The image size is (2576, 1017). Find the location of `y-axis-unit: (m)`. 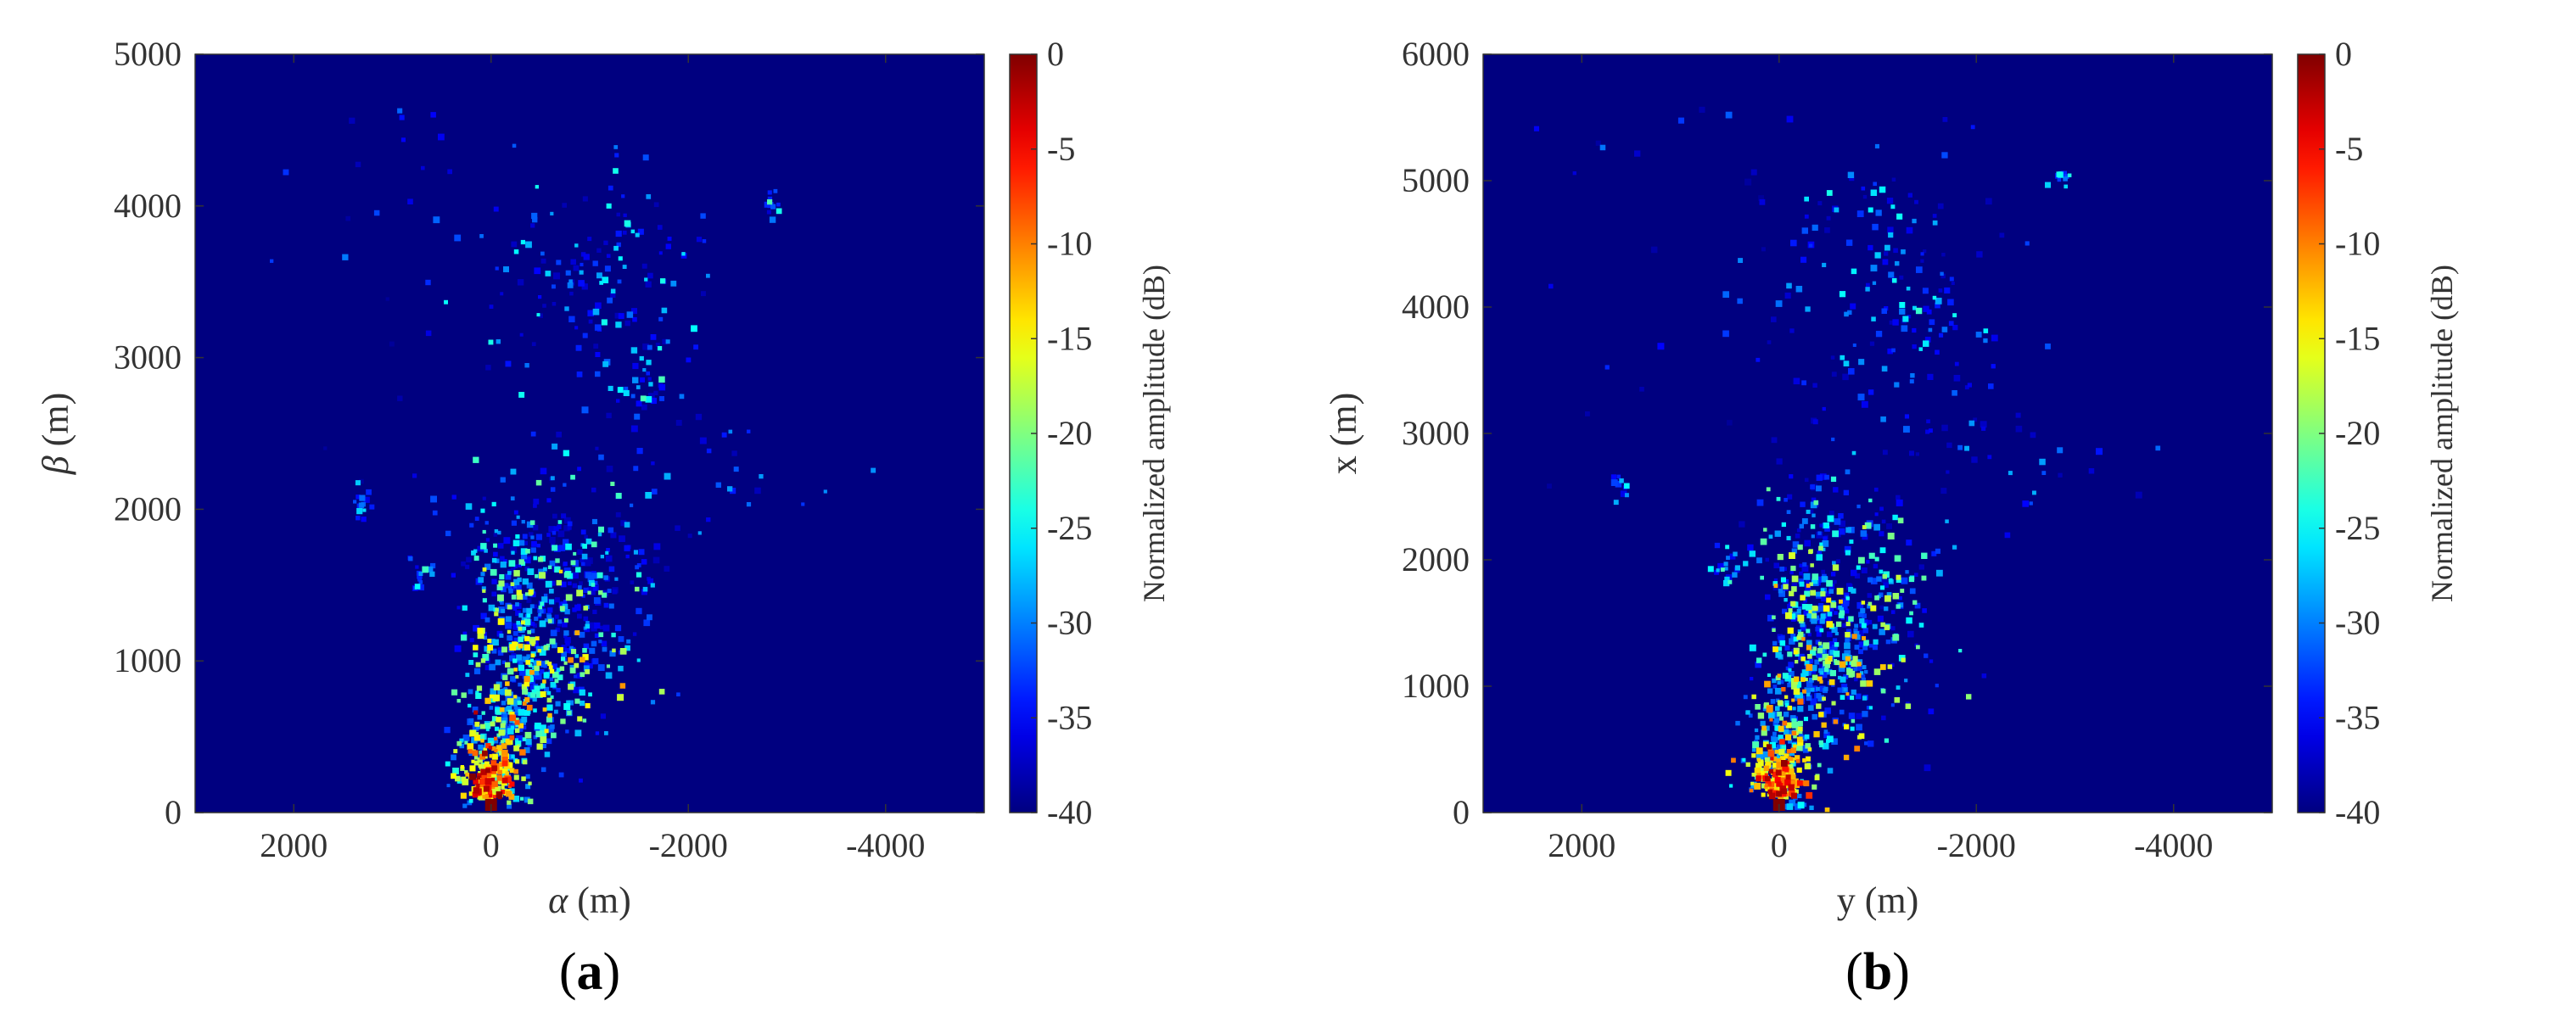

y-axis-unit: (m) is located at coordinates (56, 425).